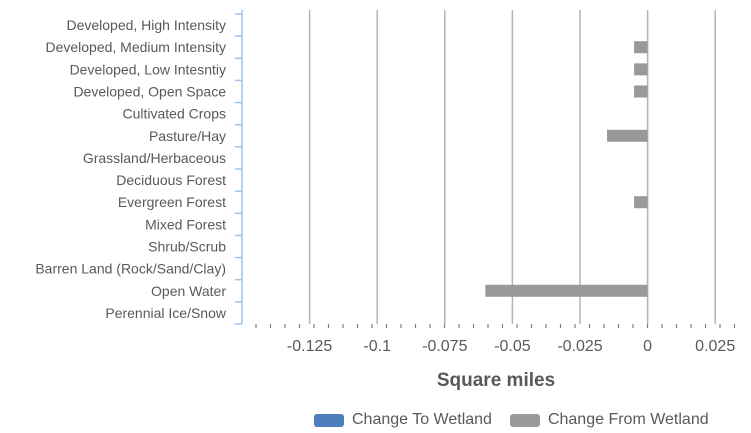 The image size is (751, 433). I want to click on x-axis-title: Square miles, so click(496, 380).